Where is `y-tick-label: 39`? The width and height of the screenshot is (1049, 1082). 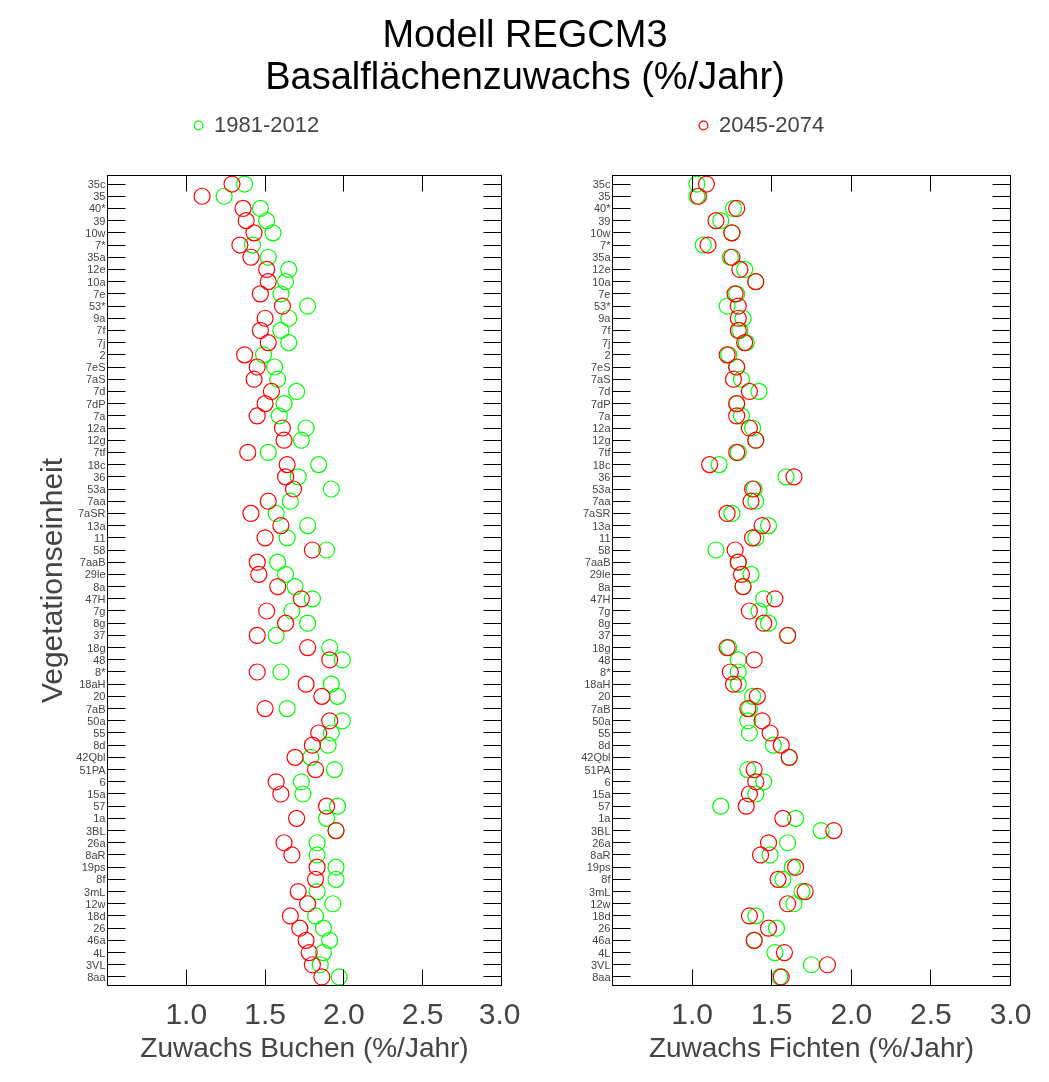 y-tick-label: 39 is located at coordinates (99, 220).